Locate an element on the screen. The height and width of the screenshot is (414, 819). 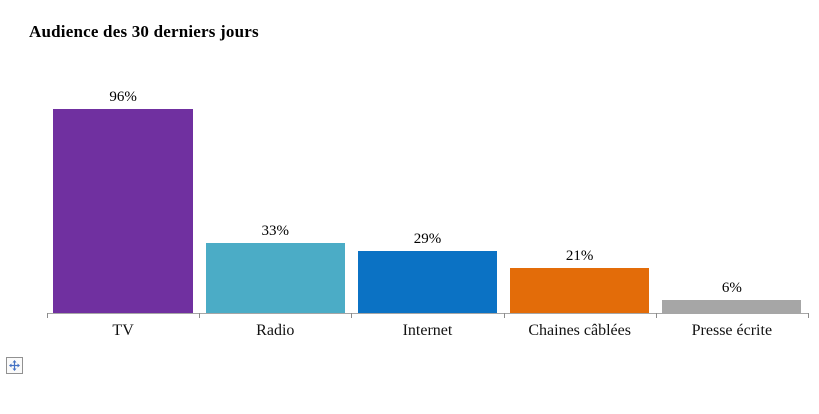
data-label: 29% is located at coordinates (427, 238).